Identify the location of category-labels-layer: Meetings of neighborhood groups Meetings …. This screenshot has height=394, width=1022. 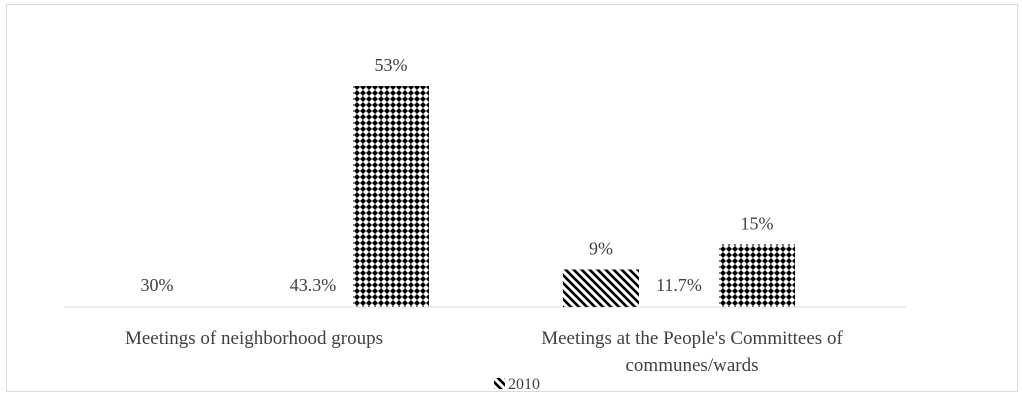
(484, 352).